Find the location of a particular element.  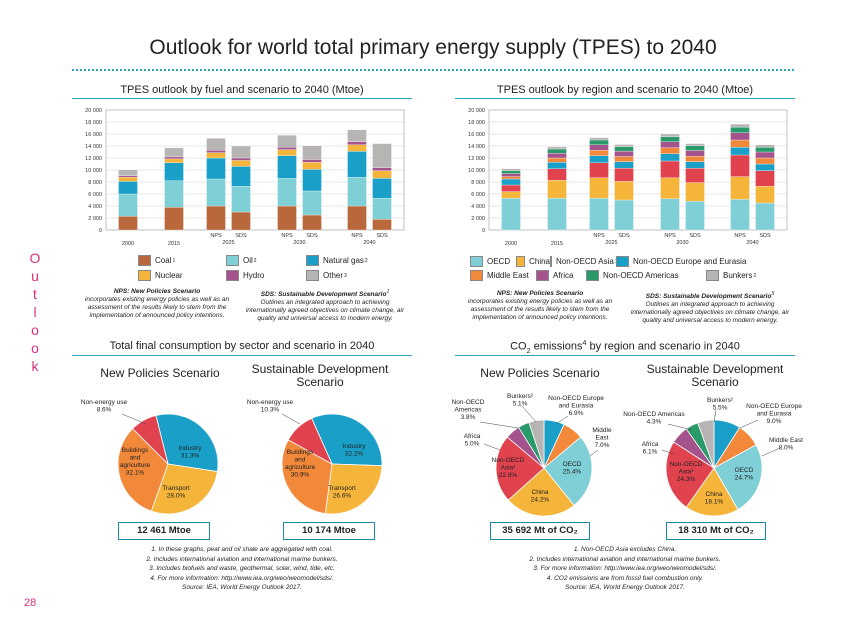

sds-note-sup: 5 is located at coordinates (773, 294).